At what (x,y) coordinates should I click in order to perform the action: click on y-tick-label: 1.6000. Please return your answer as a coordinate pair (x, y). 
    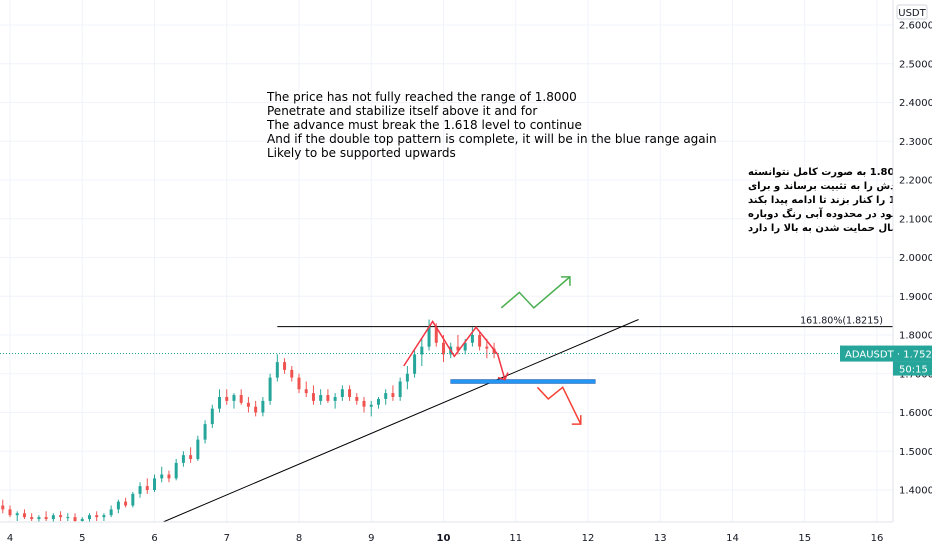
    Looking at the image, I should click on (915, 413).